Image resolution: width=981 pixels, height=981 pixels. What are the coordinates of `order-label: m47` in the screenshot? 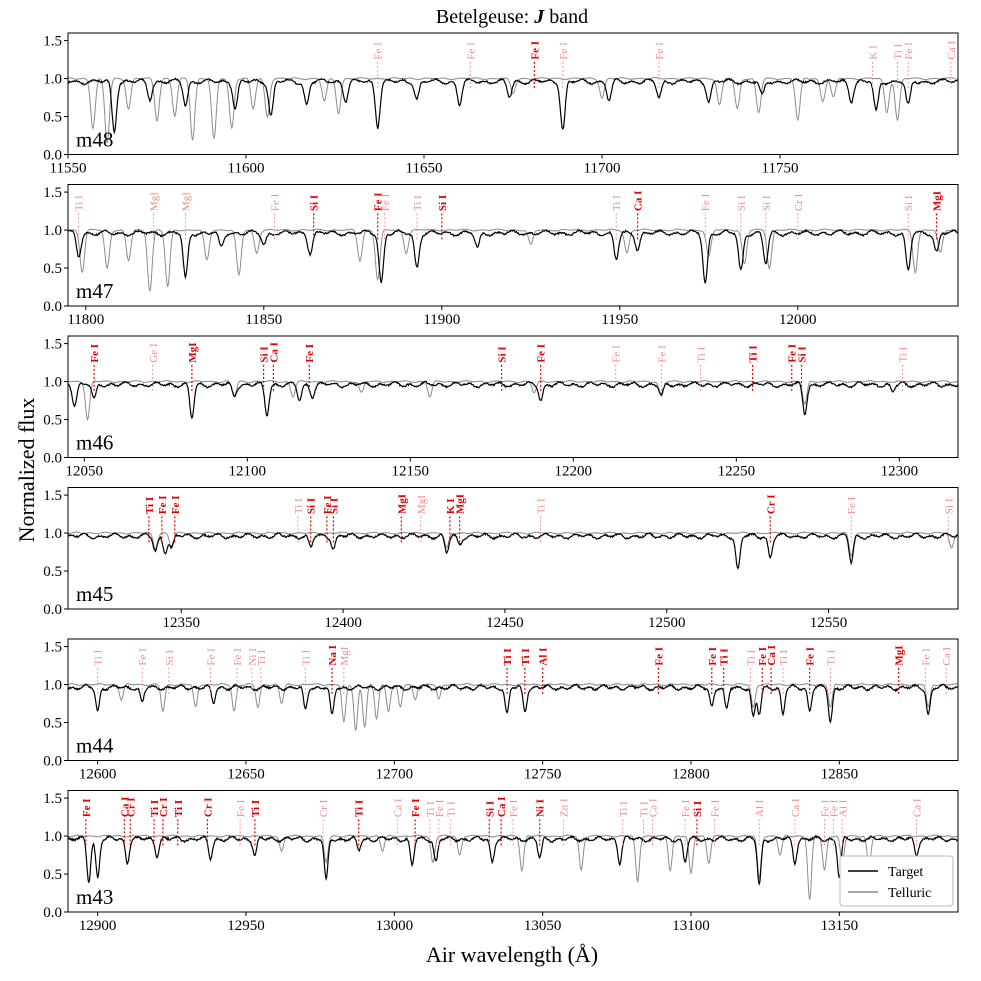 It's located at (94, 291).